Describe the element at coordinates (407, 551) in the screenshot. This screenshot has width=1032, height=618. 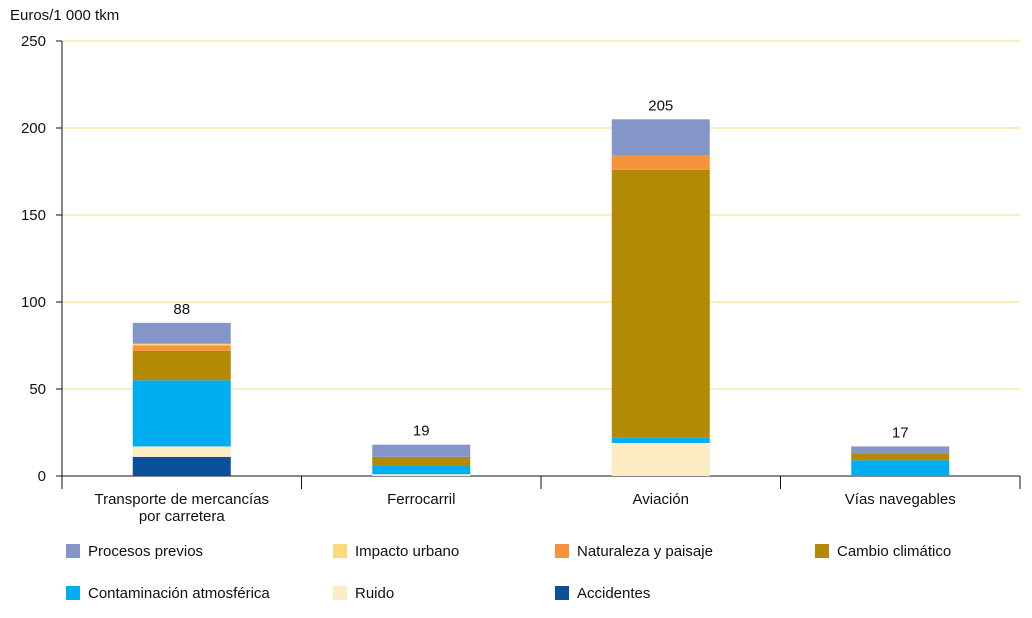
I see `legend-label: Impacto urbano` at that location.